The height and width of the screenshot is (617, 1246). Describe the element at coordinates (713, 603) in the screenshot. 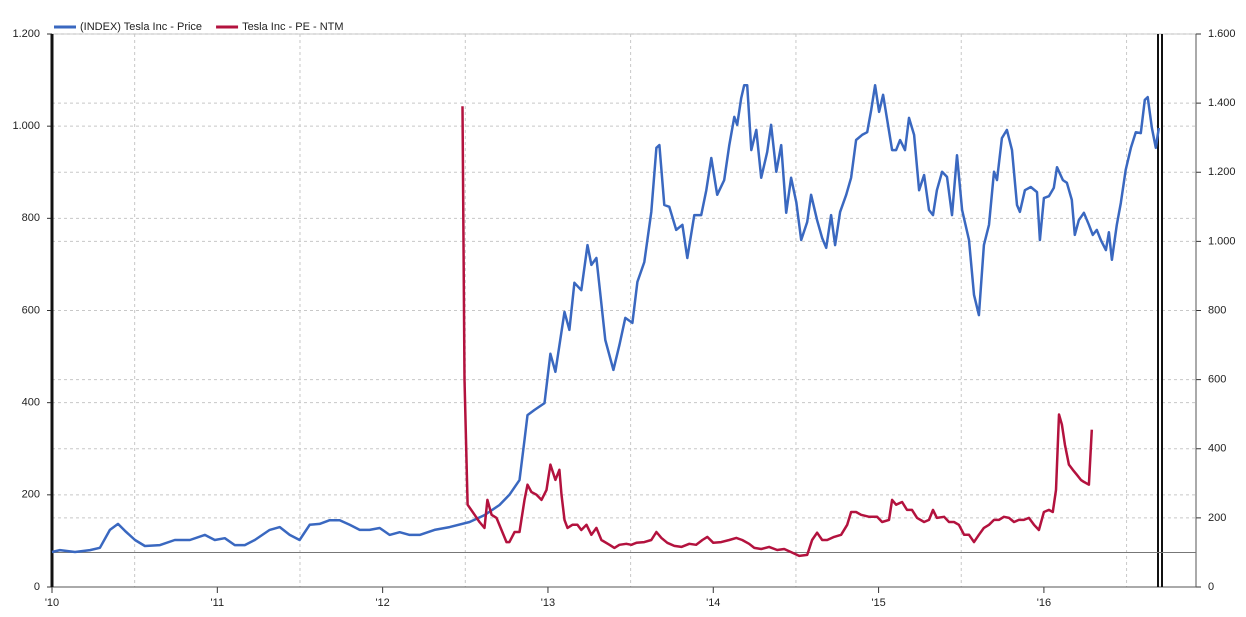

I see `x-tick-label: '14` at that location.